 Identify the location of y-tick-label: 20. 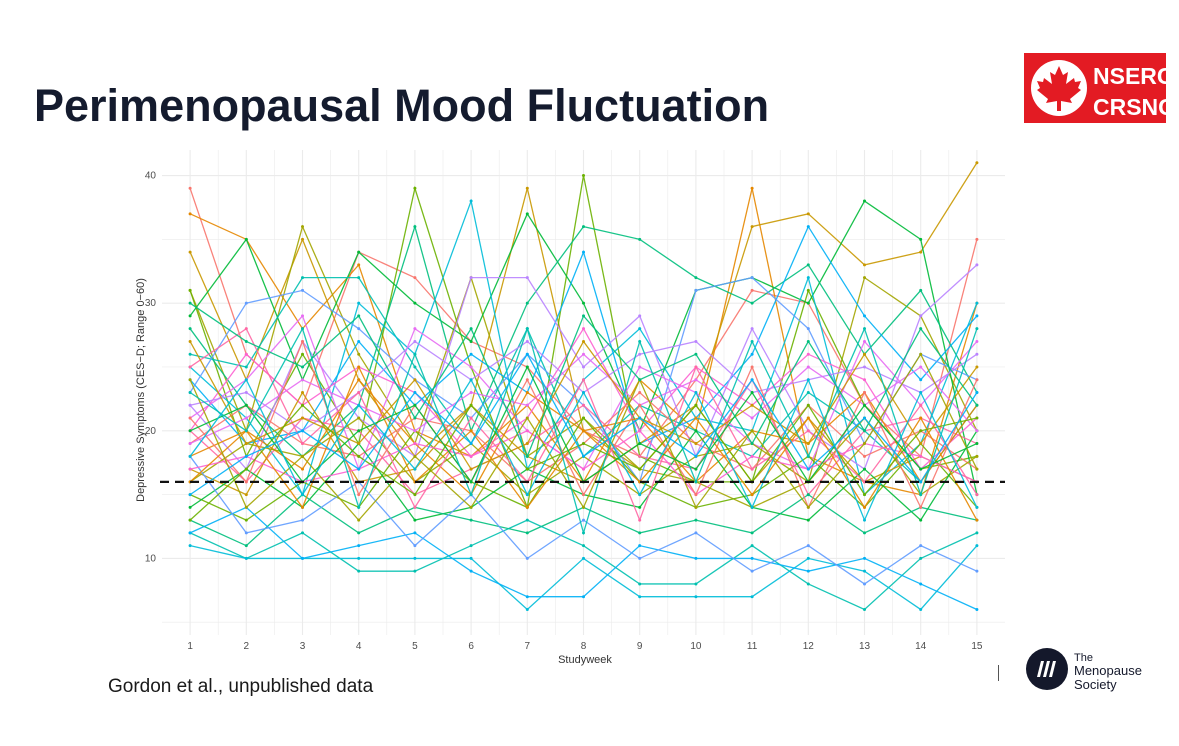
(151, 431).